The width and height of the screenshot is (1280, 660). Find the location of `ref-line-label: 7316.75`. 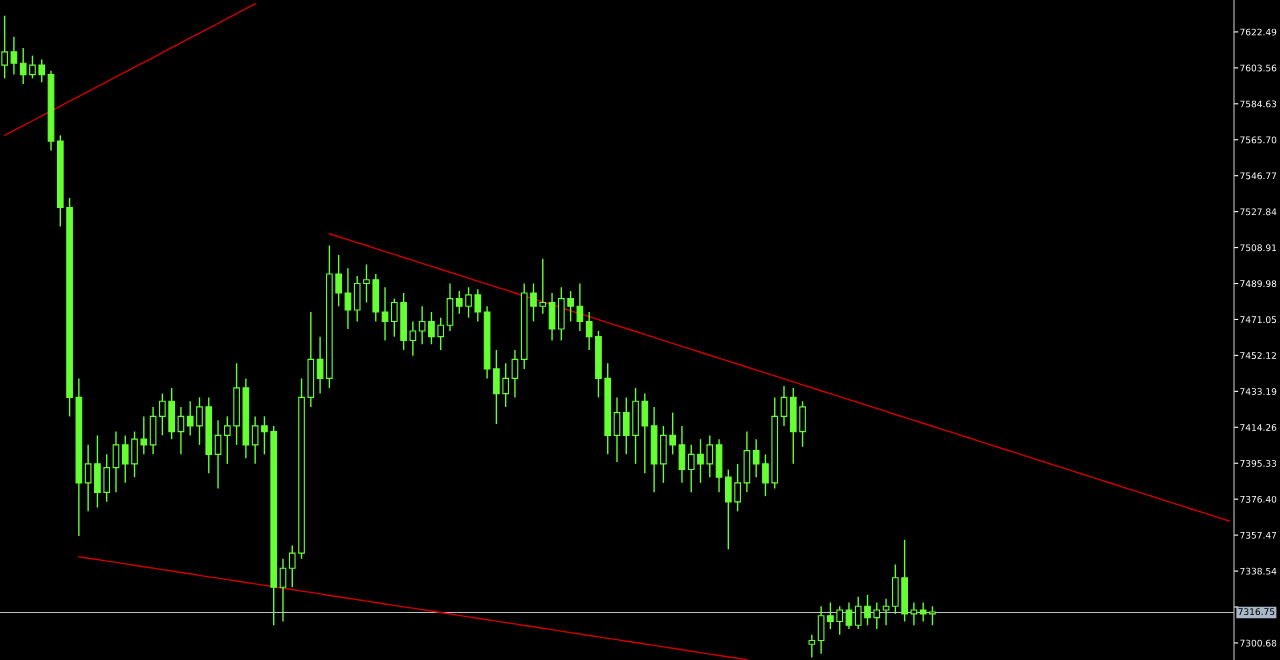

ref-line-label: 7316.75 is located at coordinates (1256, 612).